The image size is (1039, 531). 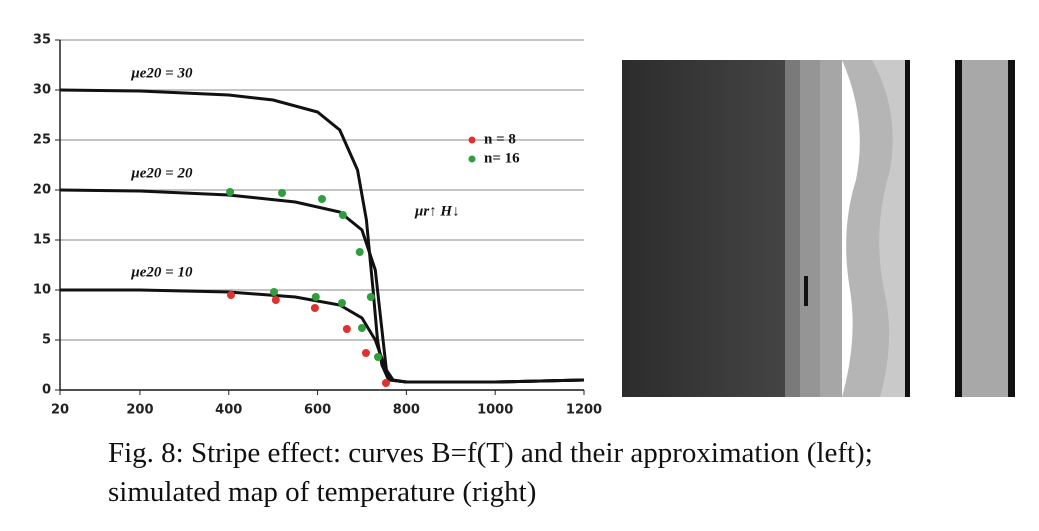 I want to click on curve, so click(x=322, y=336).